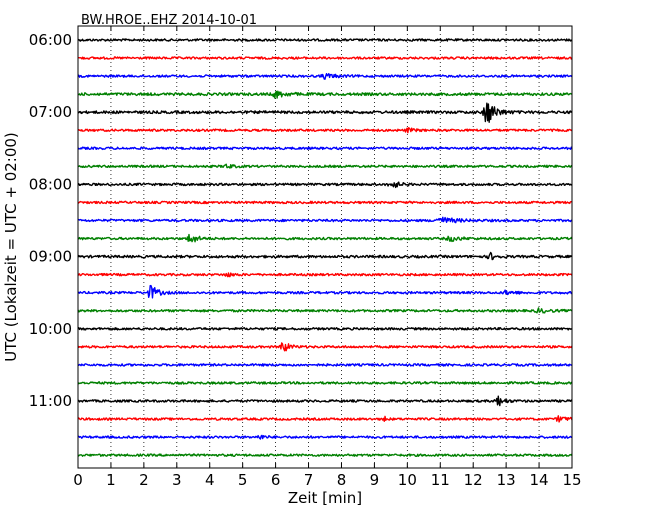  What do you see at coordinates (11, 247) in the screenshot?
I see `y-axis-label: UTC (Lokalzeit = UTC + 02:00)` at bounding box center [11, 247].